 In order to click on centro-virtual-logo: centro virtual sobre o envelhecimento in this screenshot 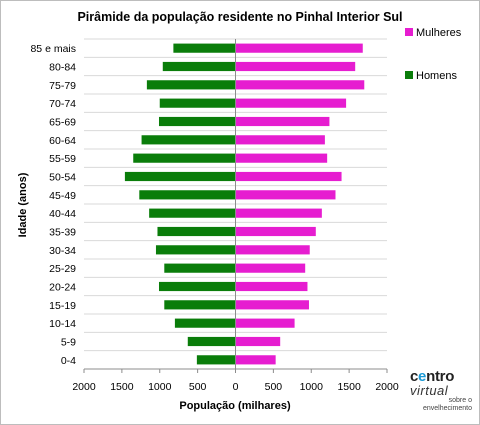, I will do `click(441, 390)`.